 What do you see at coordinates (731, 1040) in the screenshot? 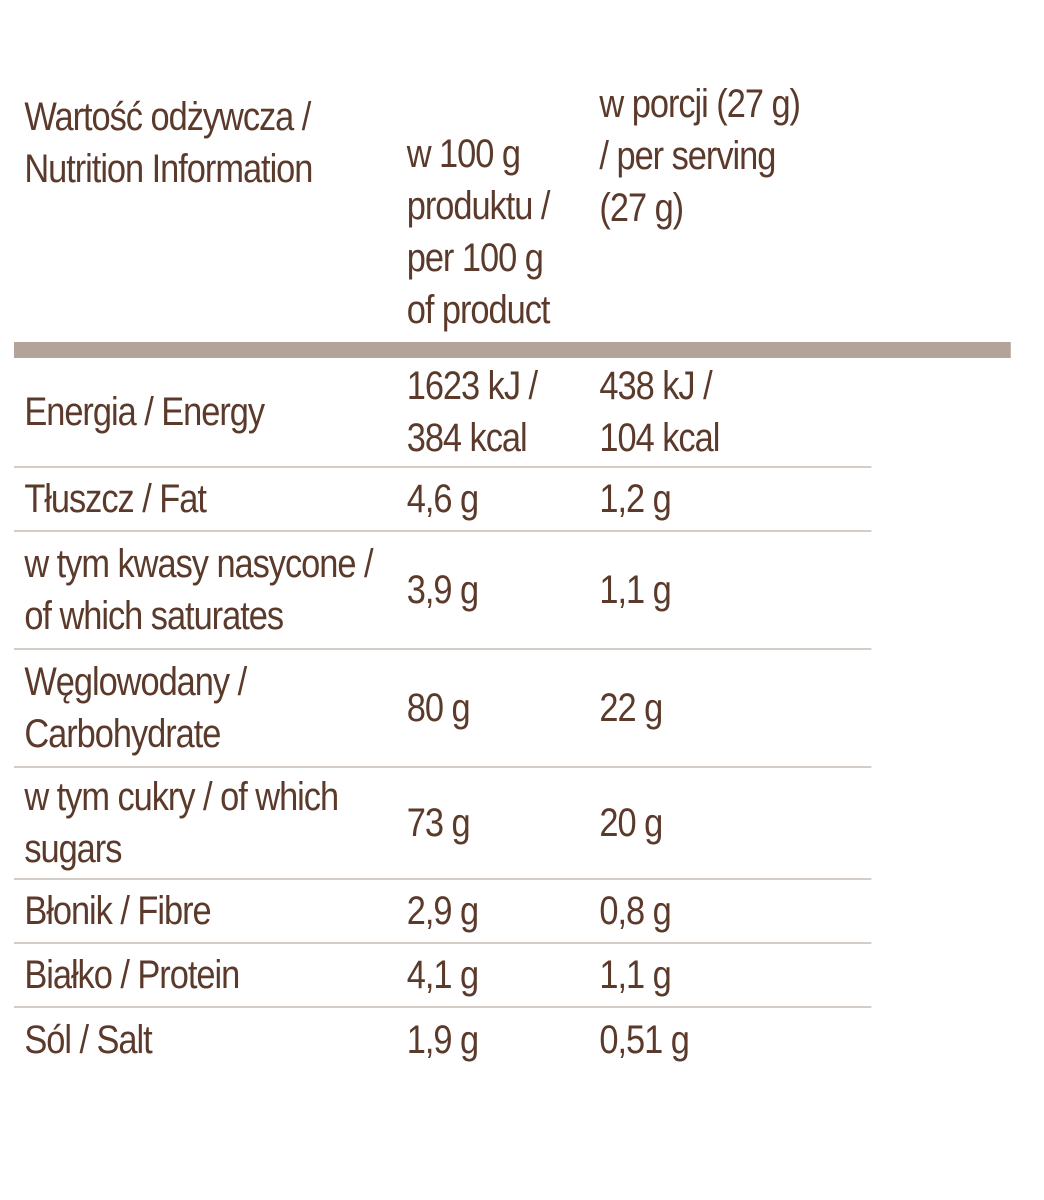
I see `serving-value-cell: 0,51 g` at bounding box center [731, 1040].